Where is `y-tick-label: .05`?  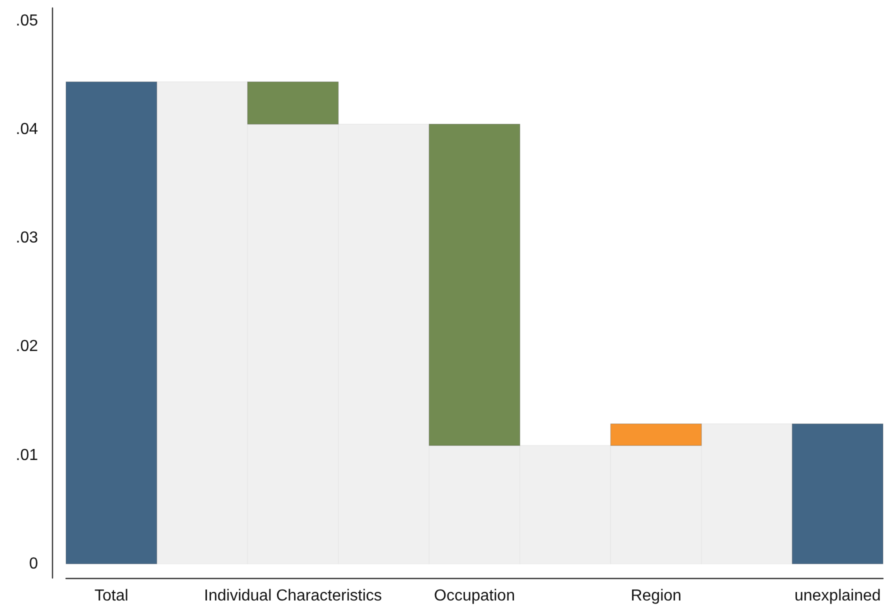
y-tick-label: .05 is located at coordinates (27, 21).